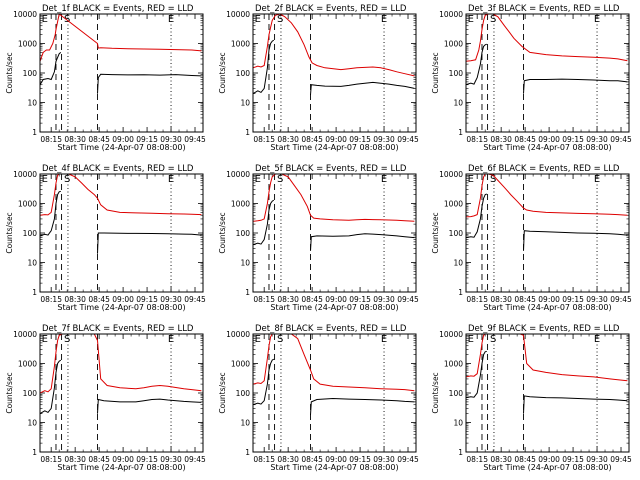 Image resolution: width=640 pixels, height=480 pixels. Describe the element at coordinates (544, 9) in the screenshot. I see `chart-title: Det_3f BLACK = Events, RED = LLD` at that location.